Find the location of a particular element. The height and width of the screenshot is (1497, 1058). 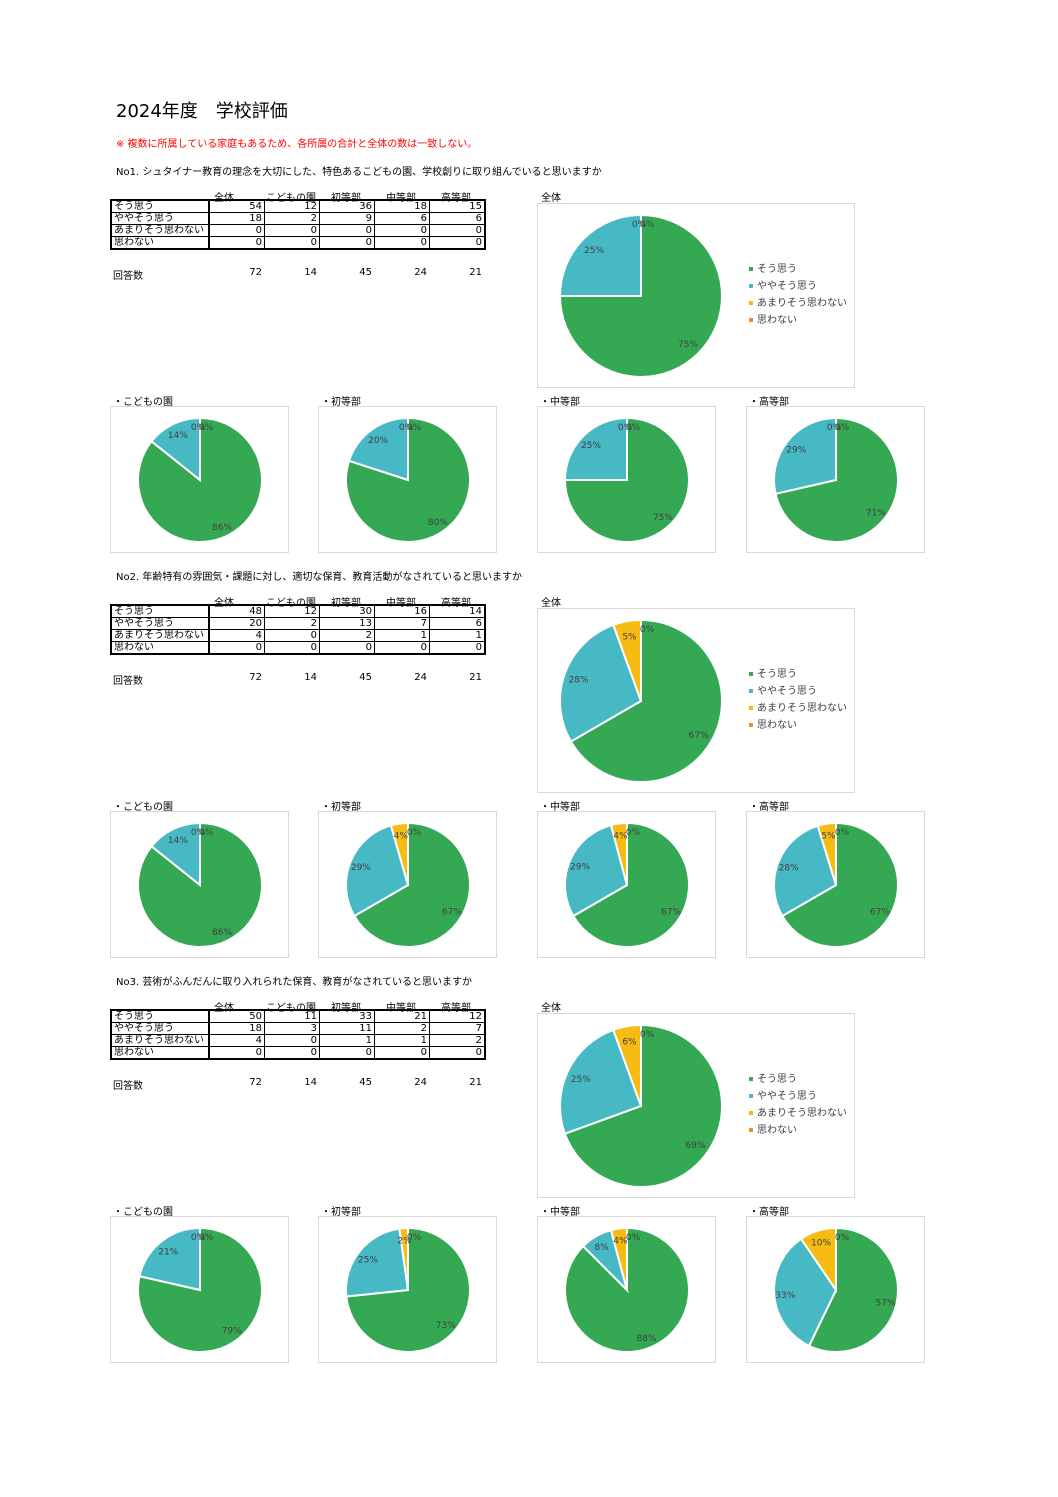

table-cell: 15 is located at coordinates (457, 206).